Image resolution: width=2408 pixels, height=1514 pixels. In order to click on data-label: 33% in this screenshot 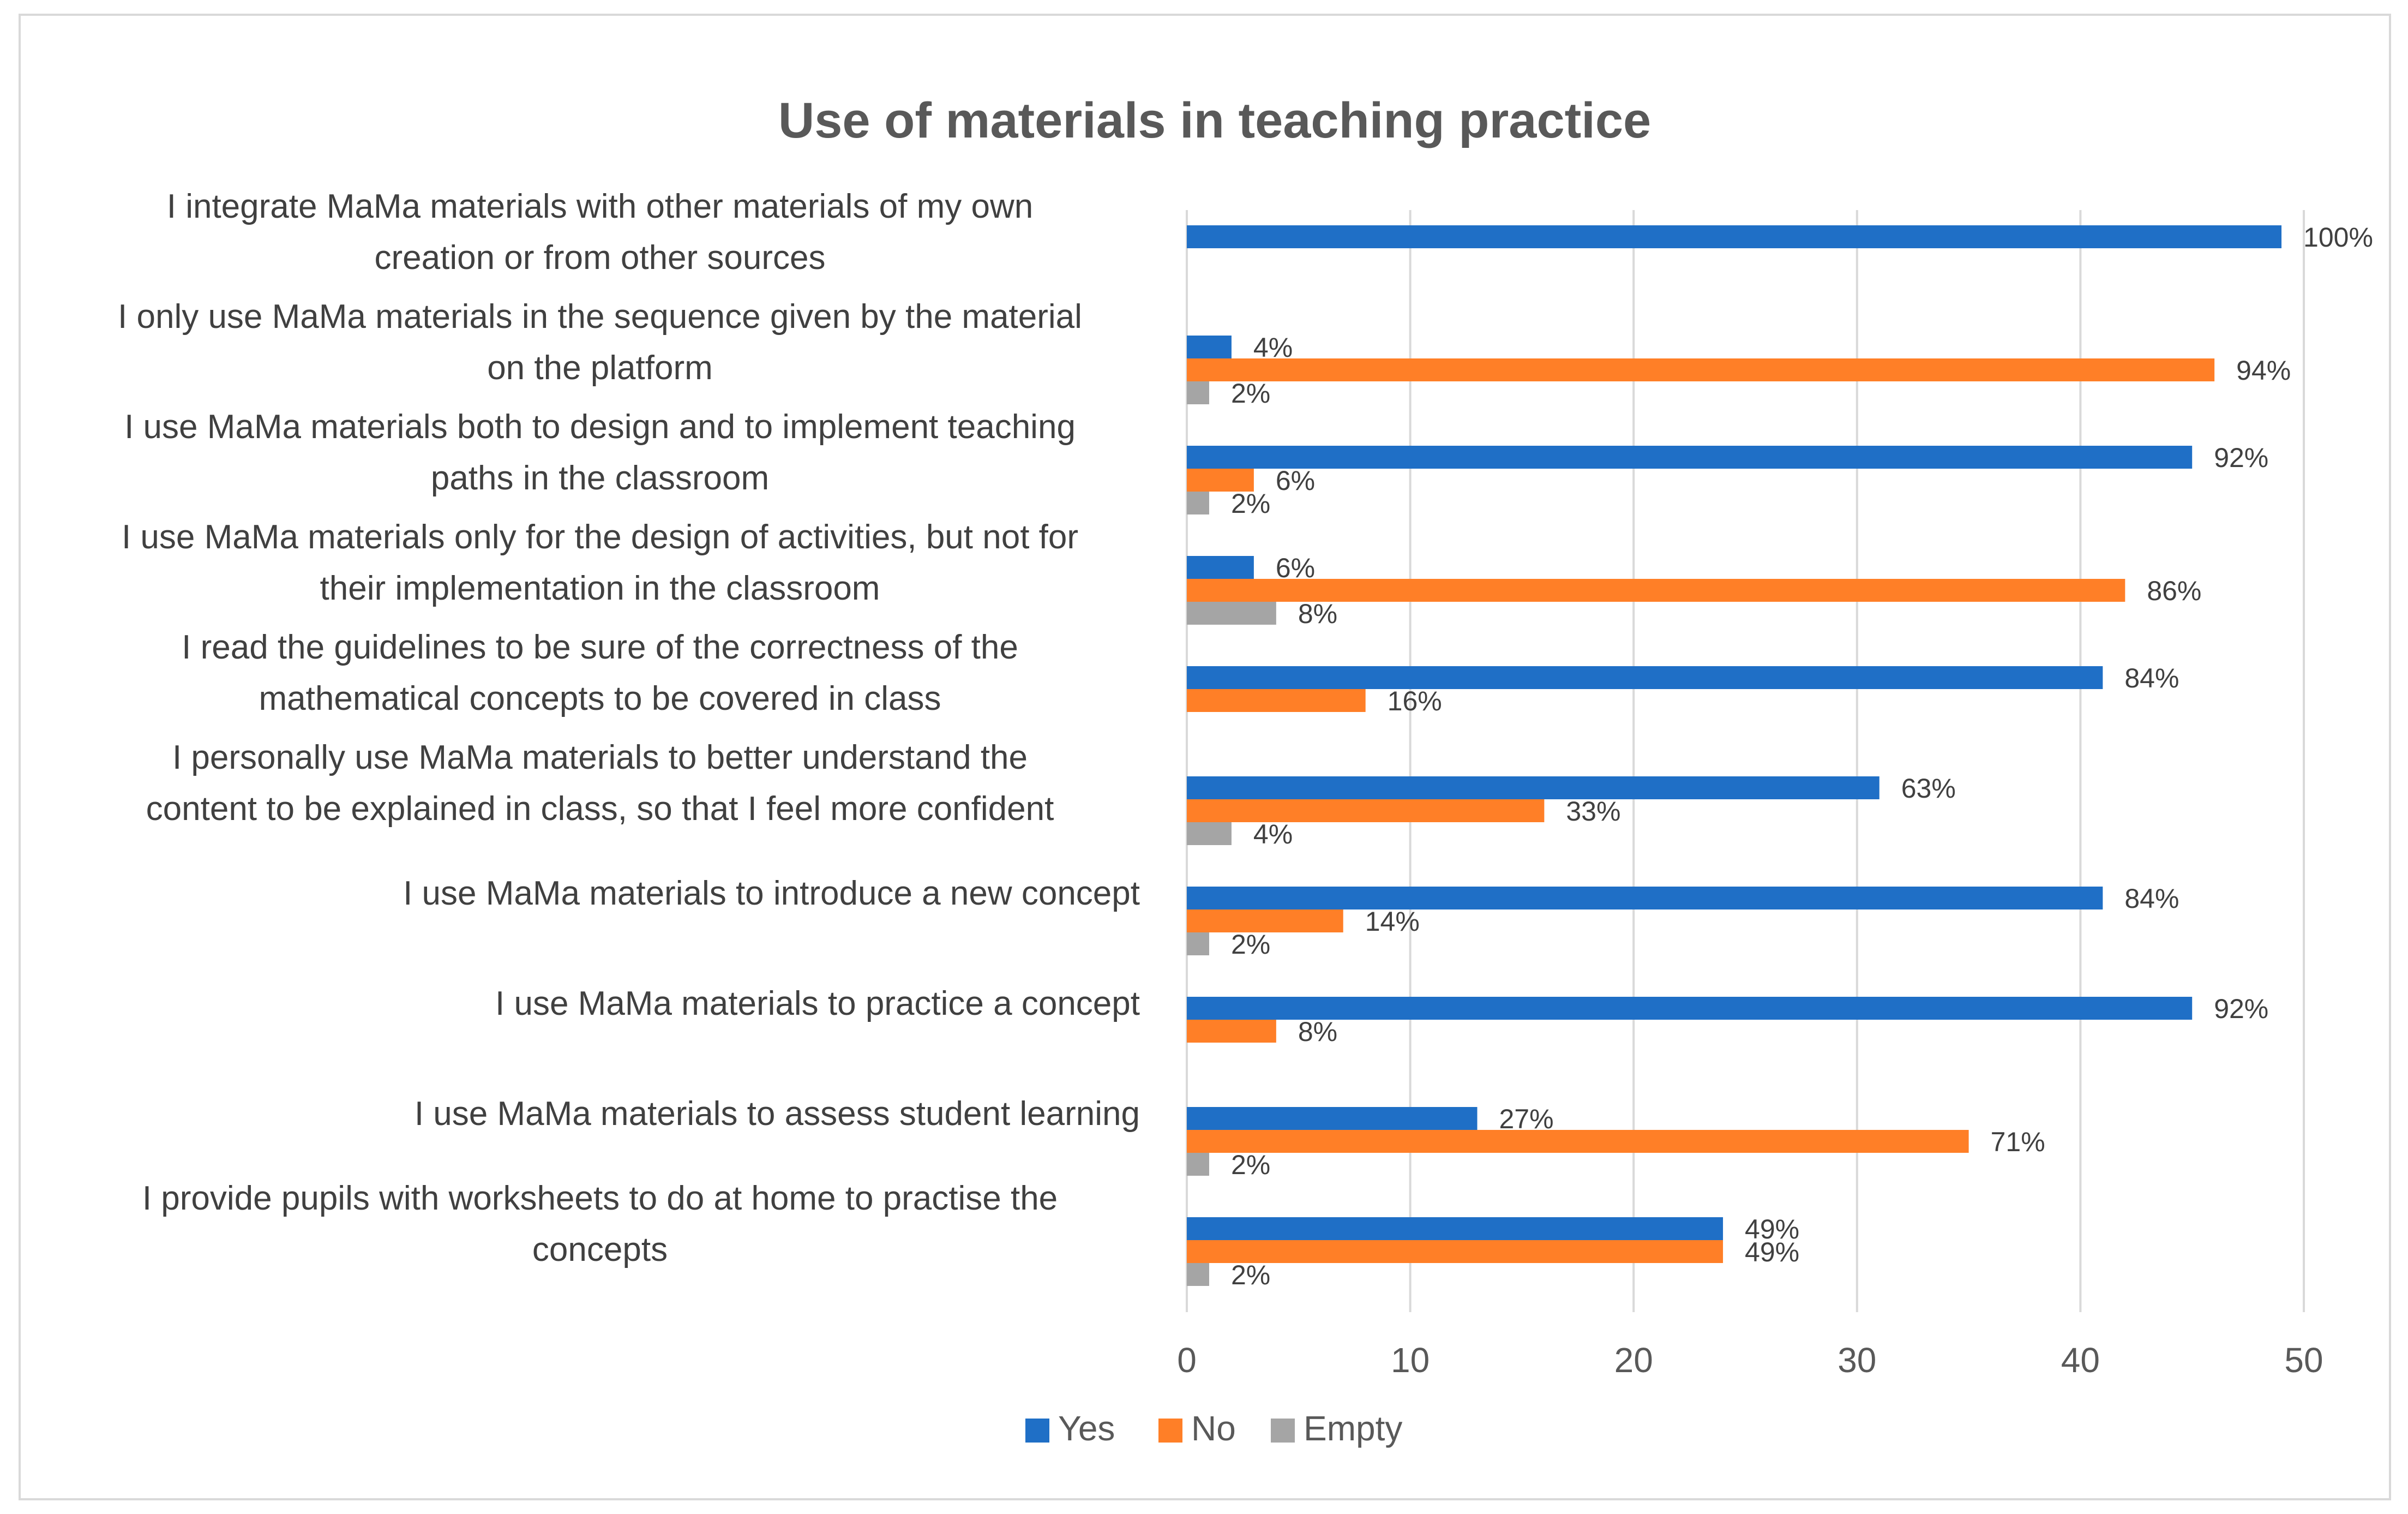, I will do `click(1593, 811)`.